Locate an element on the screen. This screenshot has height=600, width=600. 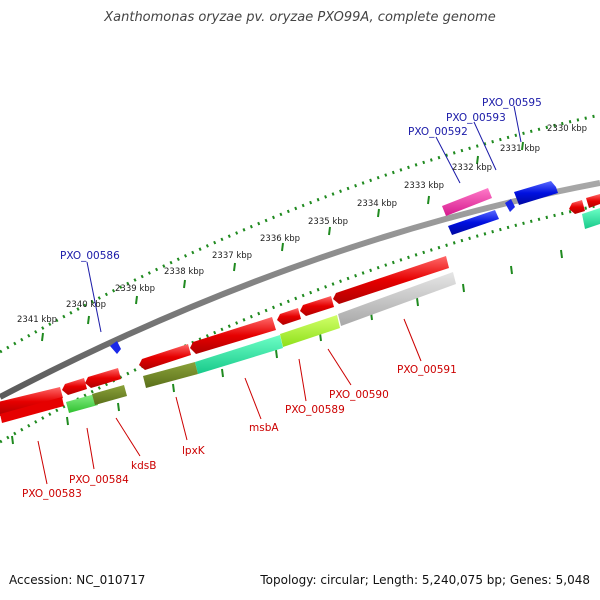
gene-label: PXO_00593 is located at coordinates (476, 118).